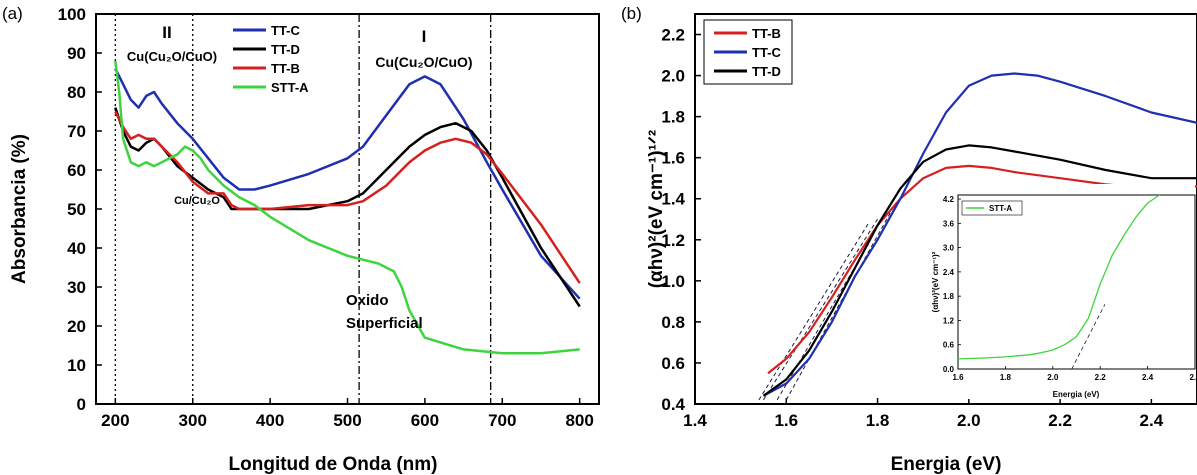 This screenshot has height=475, width=1197. I want to click on y-tick-label: 70, so click(76, 131).